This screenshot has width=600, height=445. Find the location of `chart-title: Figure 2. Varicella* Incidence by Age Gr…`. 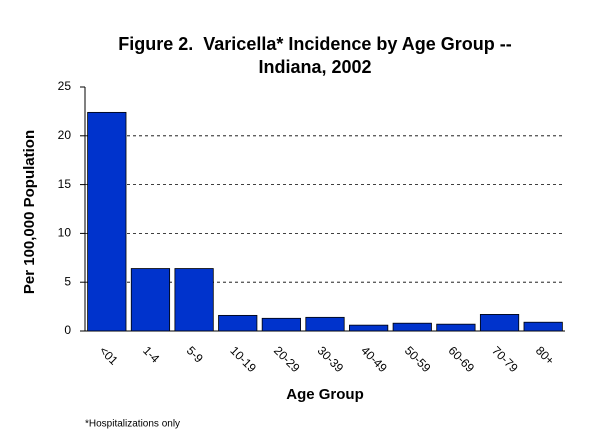

chart-title: Figure 2. Varicella* Incidence by Age Gr… is located at coordinates (314, 44).